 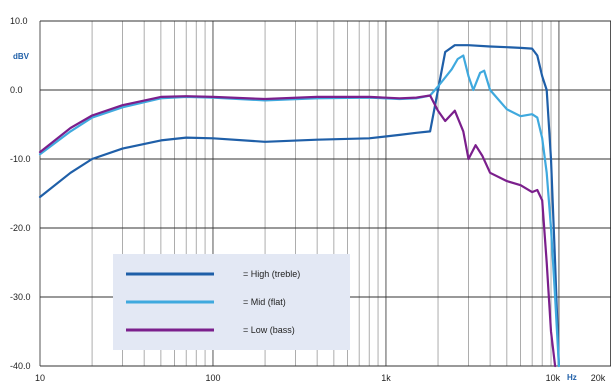 I want to click on x-tick-label: 1k, so click(x=386, y=377).